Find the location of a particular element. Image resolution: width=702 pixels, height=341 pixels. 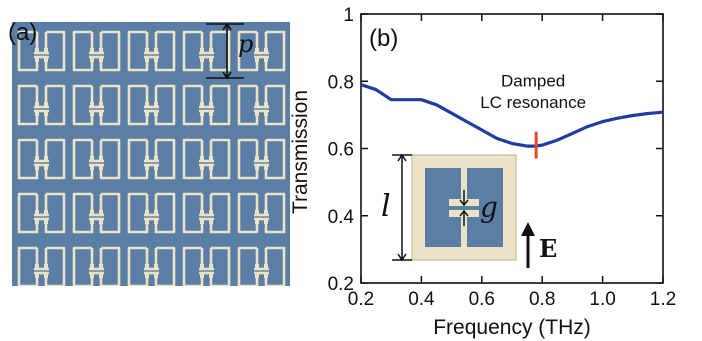

y-tick-label: 0.2 is located at coordinates (341, 284).